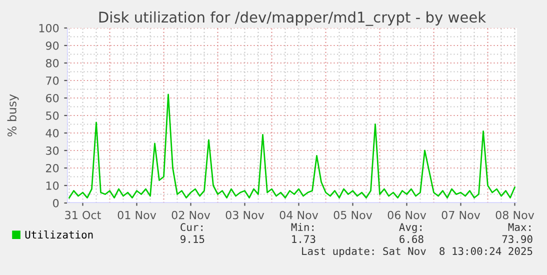 The height and width of the screenshot is (275, 547). What do you see at coordinates (417, 252) in the screenshot?
I see `text: Last update: Sat Nov 8 13:00:24 2025` at bounding box center [417, 252].